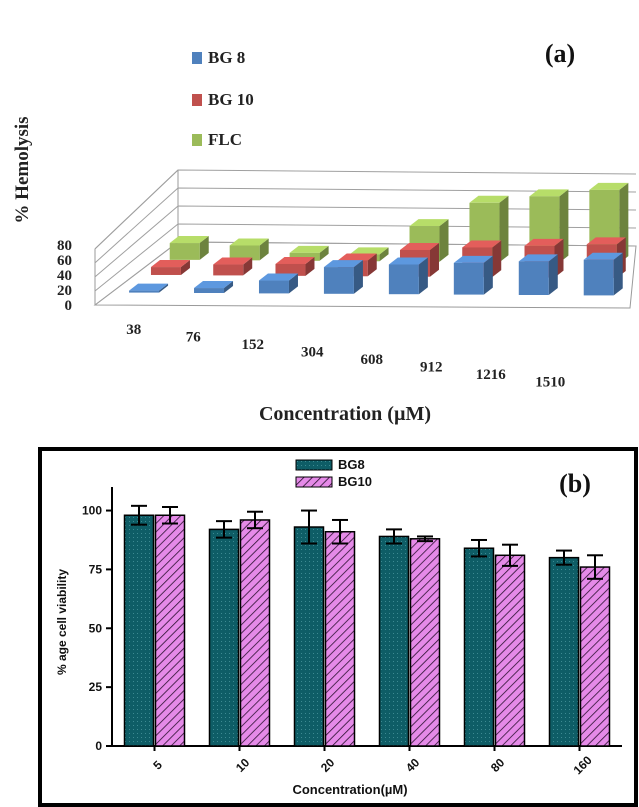 This screenshot has height=807, width=639. Describe the element at coordinates (96, 628) in the screenshot. I see `chart-b-y-tick-label: 50` at that location.